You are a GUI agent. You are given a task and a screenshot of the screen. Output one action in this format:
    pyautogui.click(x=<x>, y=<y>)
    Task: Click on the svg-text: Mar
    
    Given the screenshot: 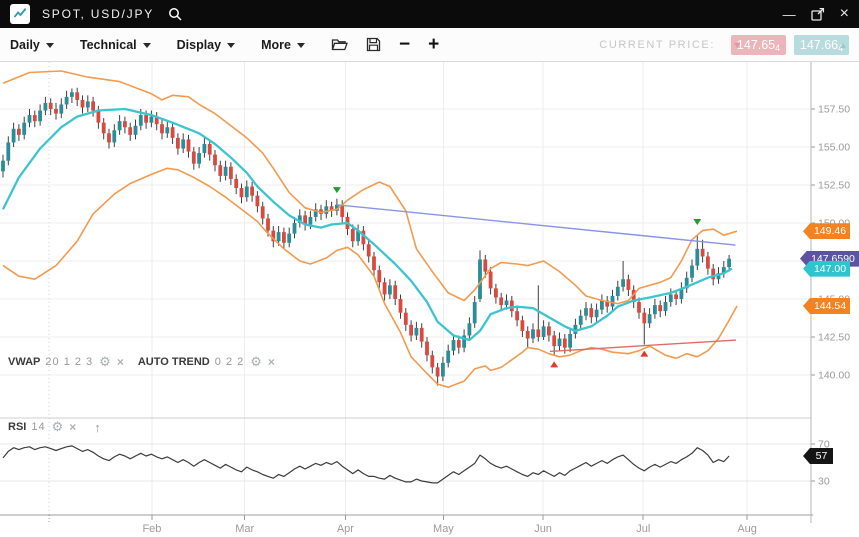 What is the action you would take?
    pyautogui.click(x=244, y=529)
    